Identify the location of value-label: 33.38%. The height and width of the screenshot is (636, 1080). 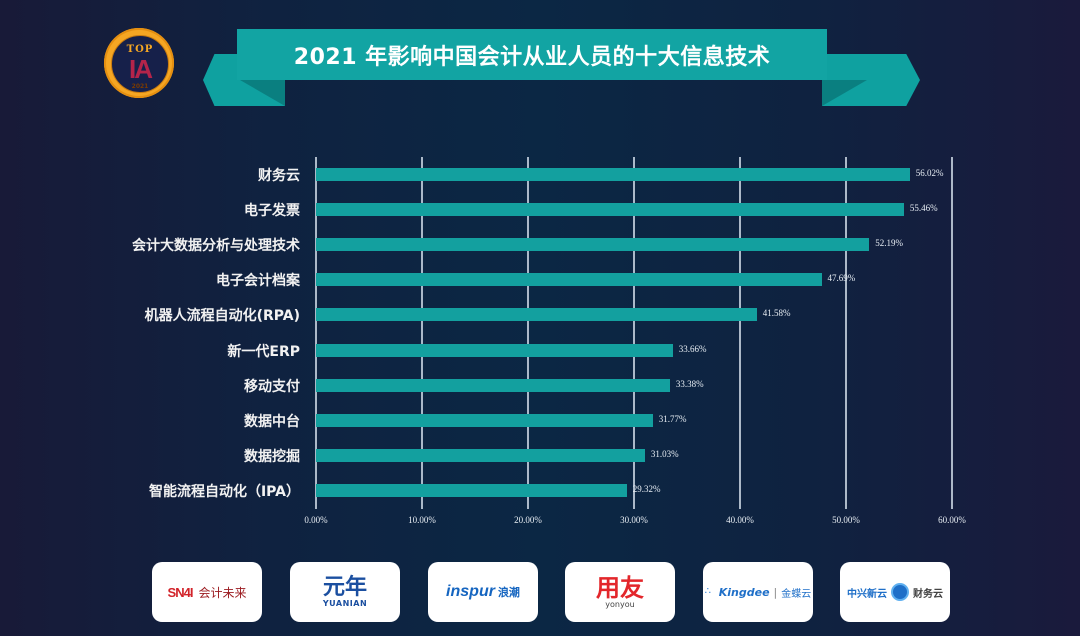
(689, 383).